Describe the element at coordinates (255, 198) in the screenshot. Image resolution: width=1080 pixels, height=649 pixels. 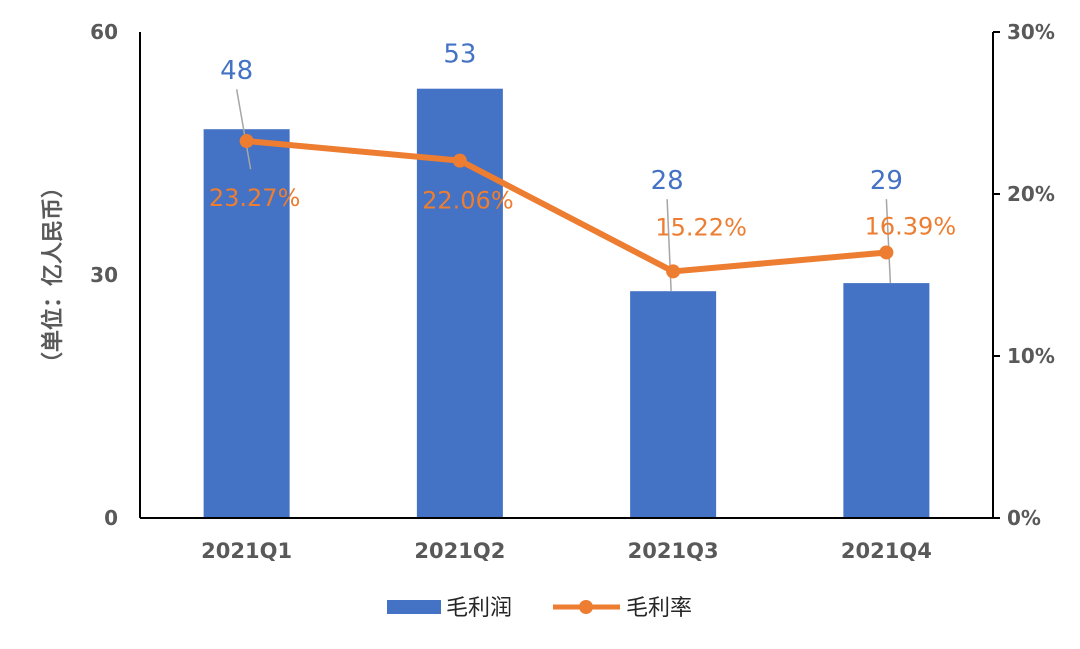
I see `line-data-label: 23.27%` at that location.